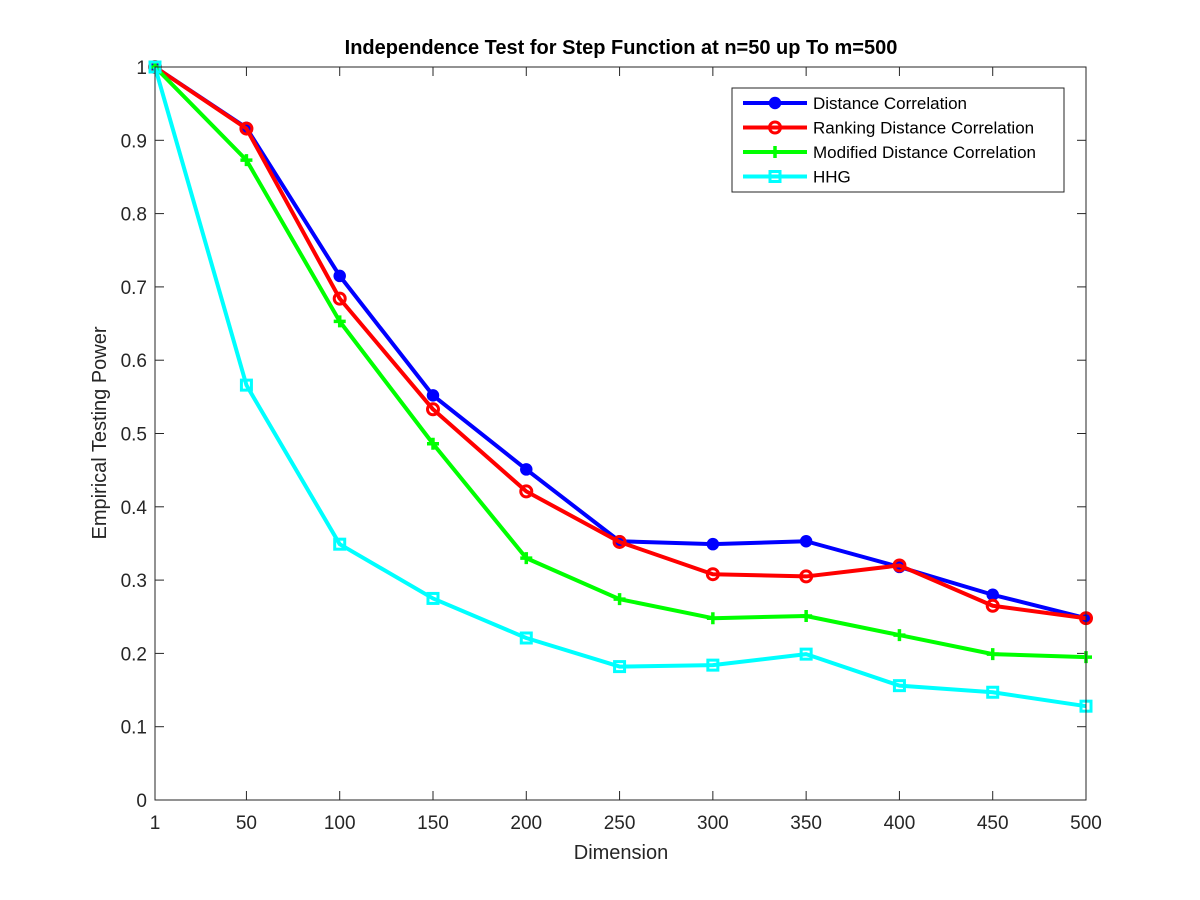  Describe the element at coordinates (100, 432) in the screenshot. I see `y-axis-label: Empirical Testing Power` at that location.